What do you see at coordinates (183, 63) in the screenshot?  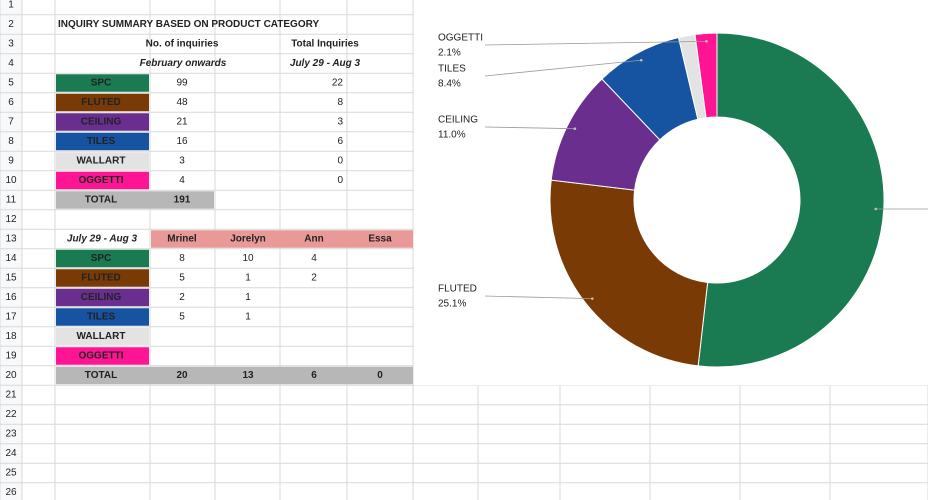 I see `header: February onwards` at bounding box center [183, 63].